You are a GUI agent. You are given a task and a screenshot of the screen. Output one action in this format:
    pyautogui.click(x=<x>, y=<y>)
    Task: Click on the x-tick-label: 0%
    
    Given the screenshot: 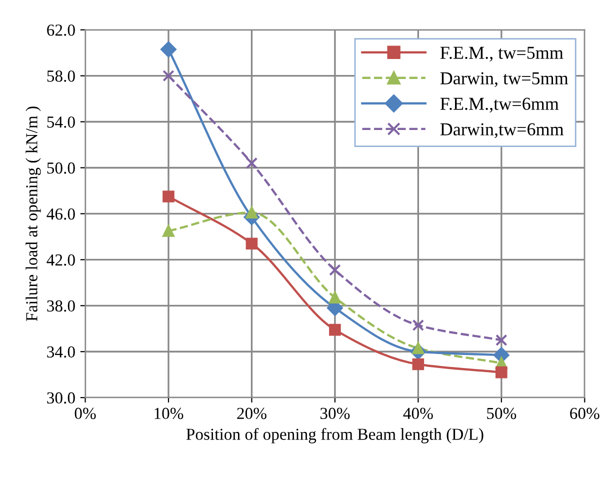 What is the action you would take?
    pyautogui.click(x=85, y=414)
    